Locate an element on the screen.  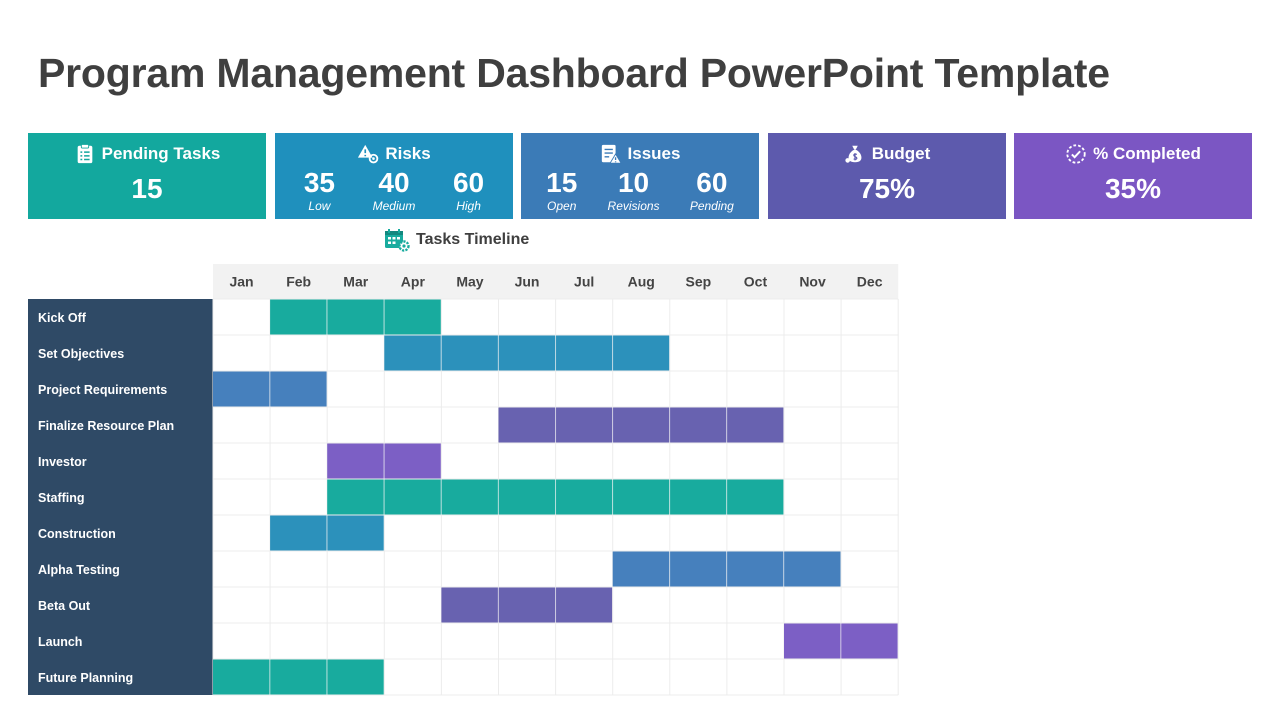
risk-low-value: 35 is located at coordinates (319, 182).